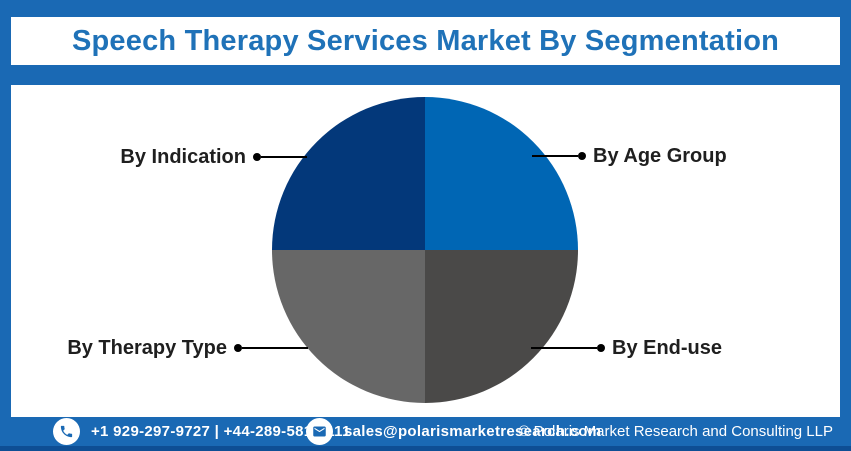  I want to click on footer-phone: +1 929-297-9727 | +44-289-581-7111, so click(202, 431).